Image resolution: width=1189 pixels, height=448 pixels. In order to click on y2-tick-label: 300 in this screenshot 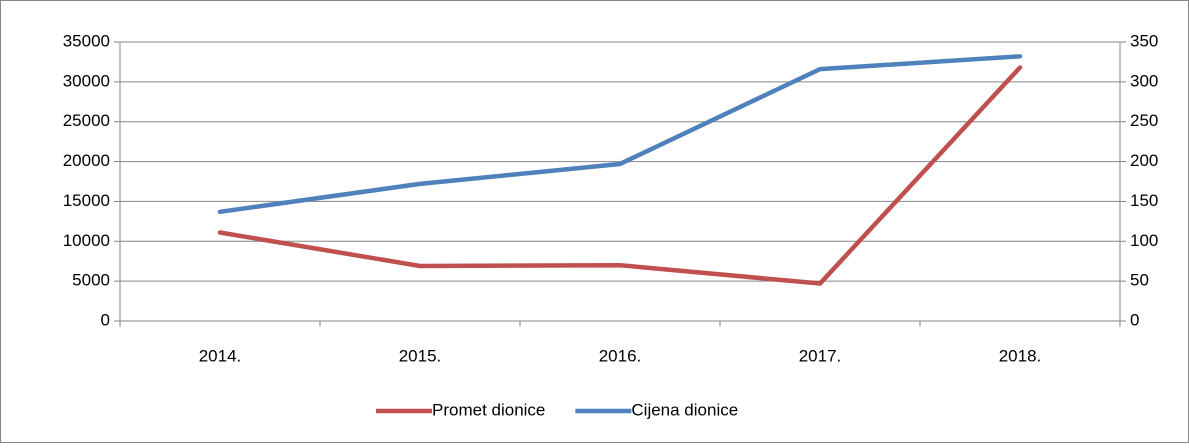, I will do `click(1144, 80)`.